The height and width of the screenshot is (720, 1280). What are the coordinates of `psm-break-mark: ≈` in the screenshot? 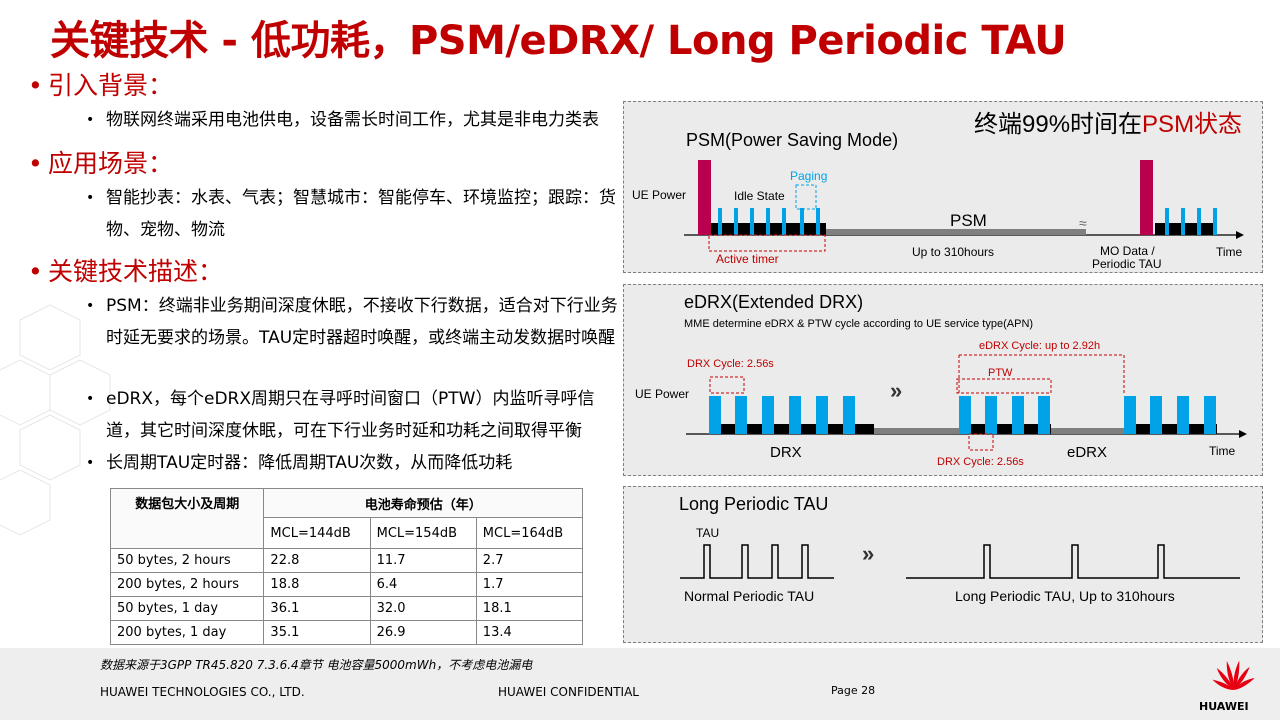 It's located at (1083, 223).